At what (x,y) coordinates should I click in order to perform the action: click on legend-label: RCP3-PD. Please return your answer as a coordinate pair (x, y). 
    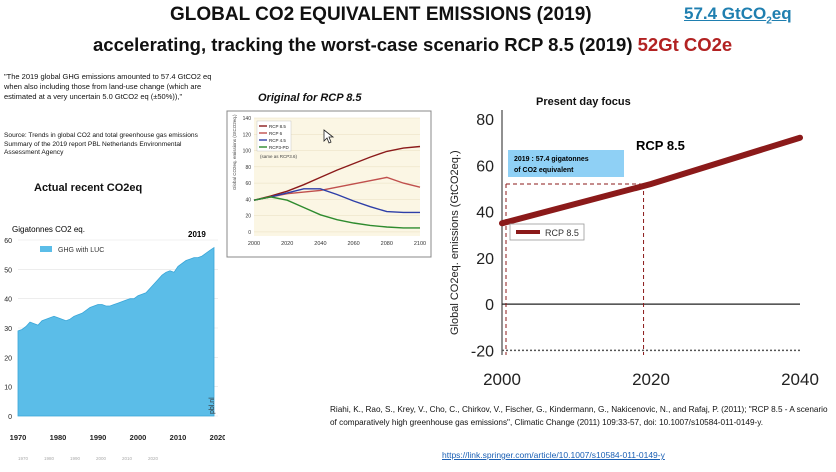
    Looking at the image, I should click on (279, 147).